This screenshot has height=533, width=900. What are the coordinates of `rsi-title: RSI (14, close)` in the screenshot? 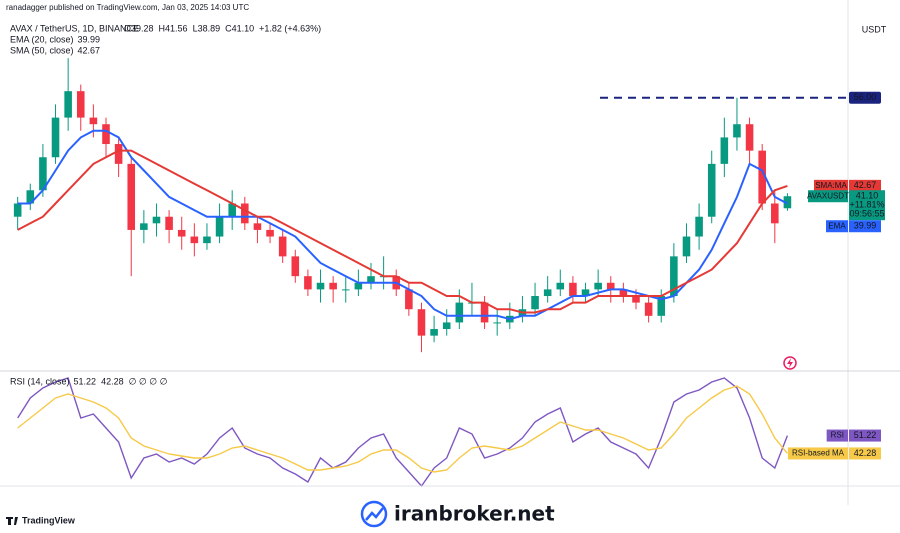 It's located at (40, 381).